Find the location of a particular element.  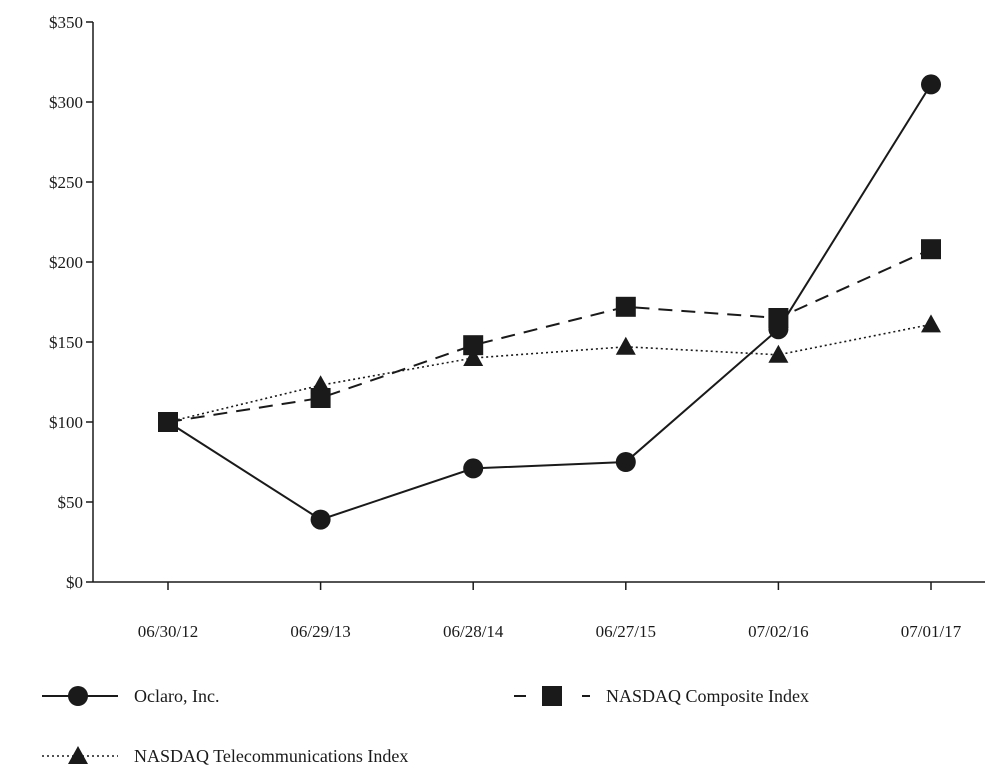

series-line is located at coordinates (549, 373).